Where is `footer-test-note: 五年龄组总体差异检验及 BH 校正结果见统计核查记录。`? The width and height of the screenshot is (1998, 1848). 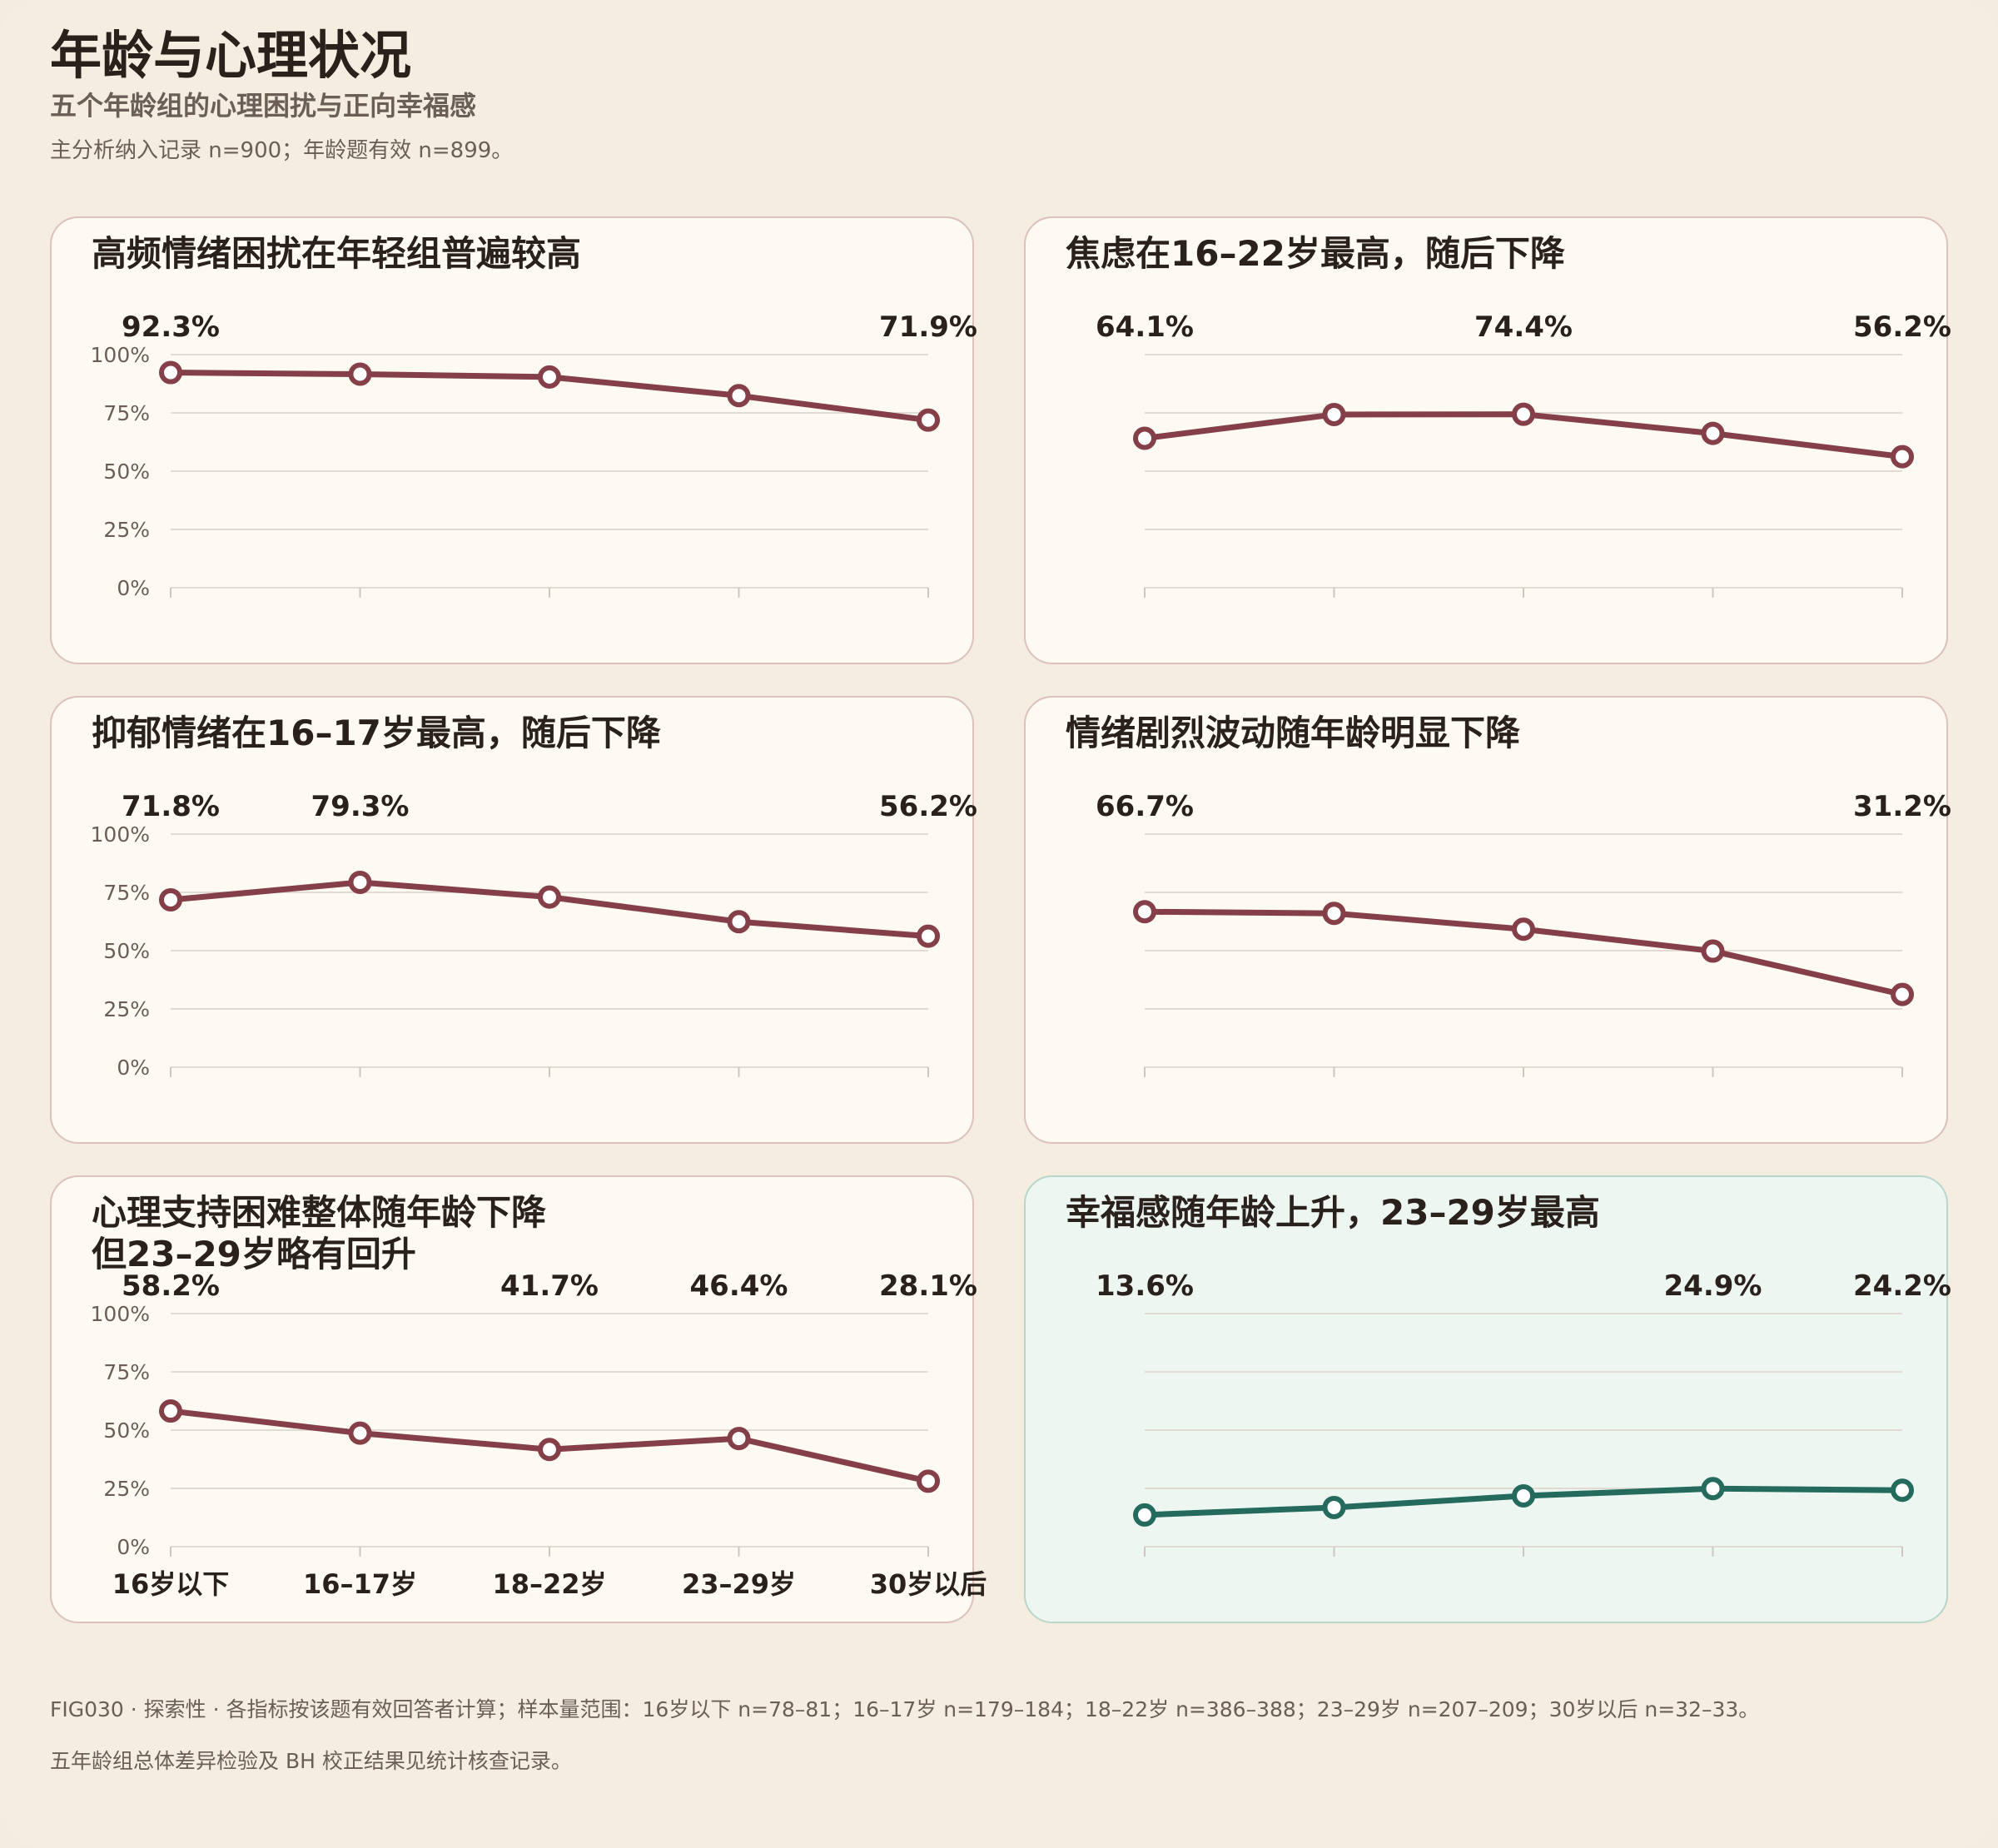 footer-test-note: 五年龄组总体差异检验及 BH 校正结果见统计核查记录。 is located at coordinates (311, 1761).